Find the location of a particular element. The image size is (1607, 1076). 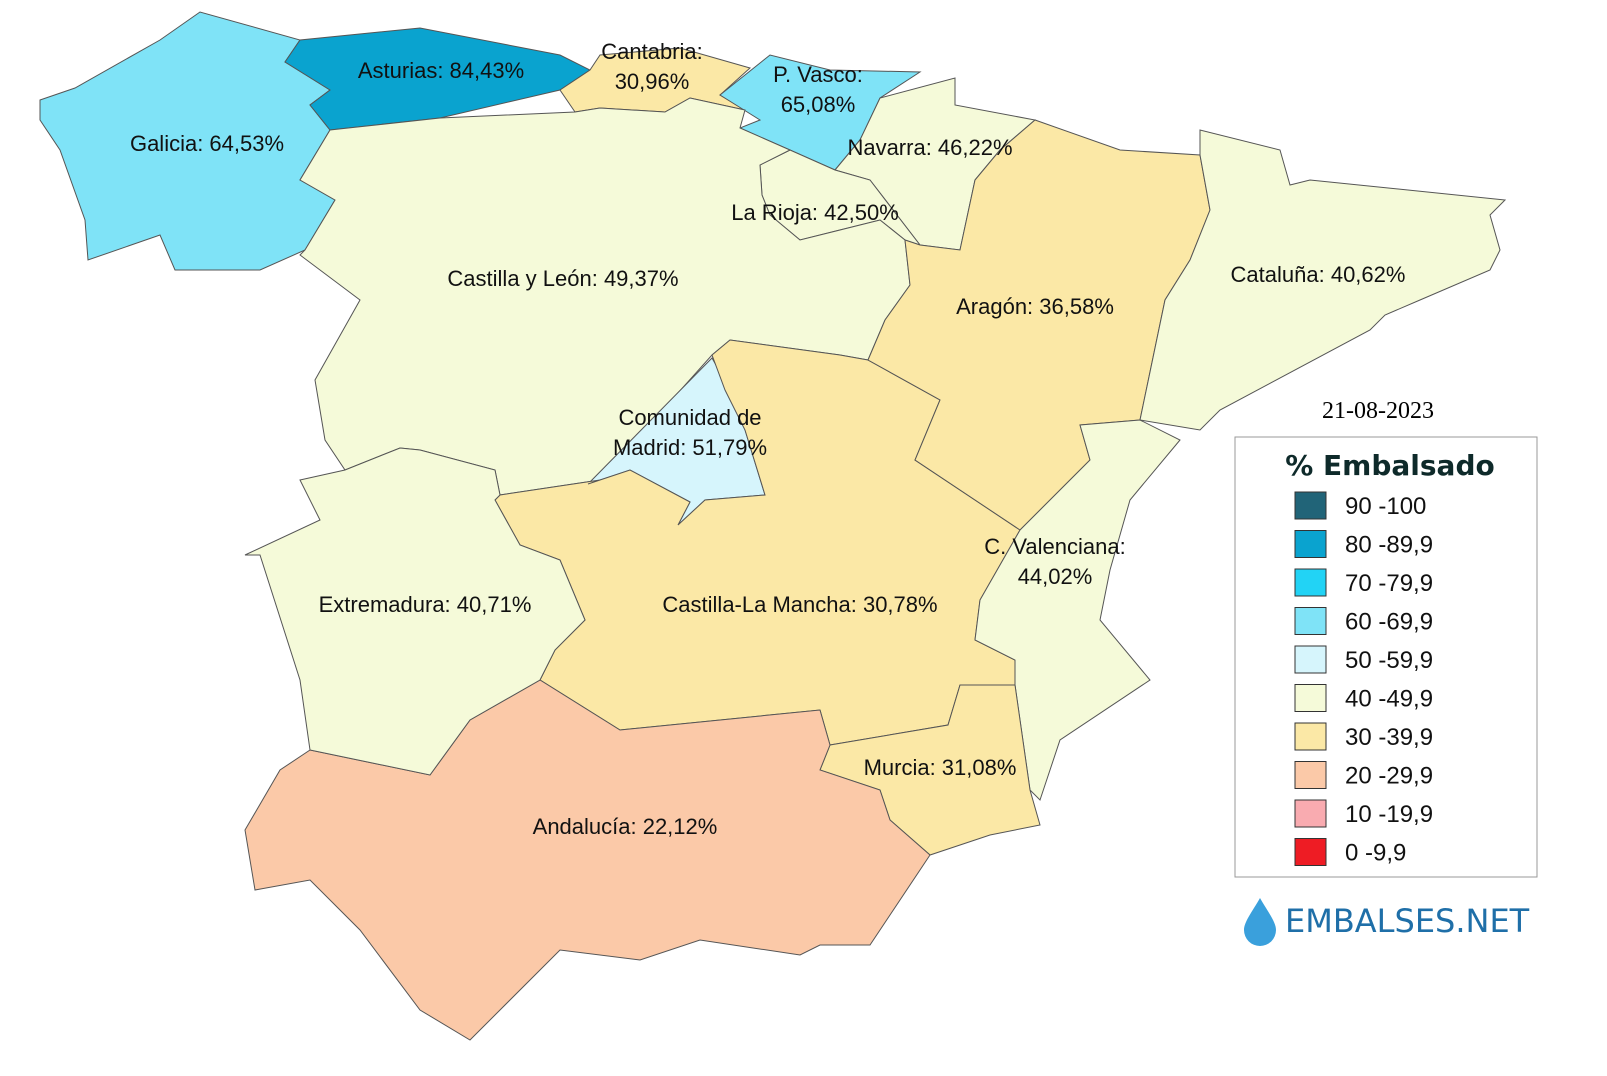

legend-box is located at coordinates (1386, 657).